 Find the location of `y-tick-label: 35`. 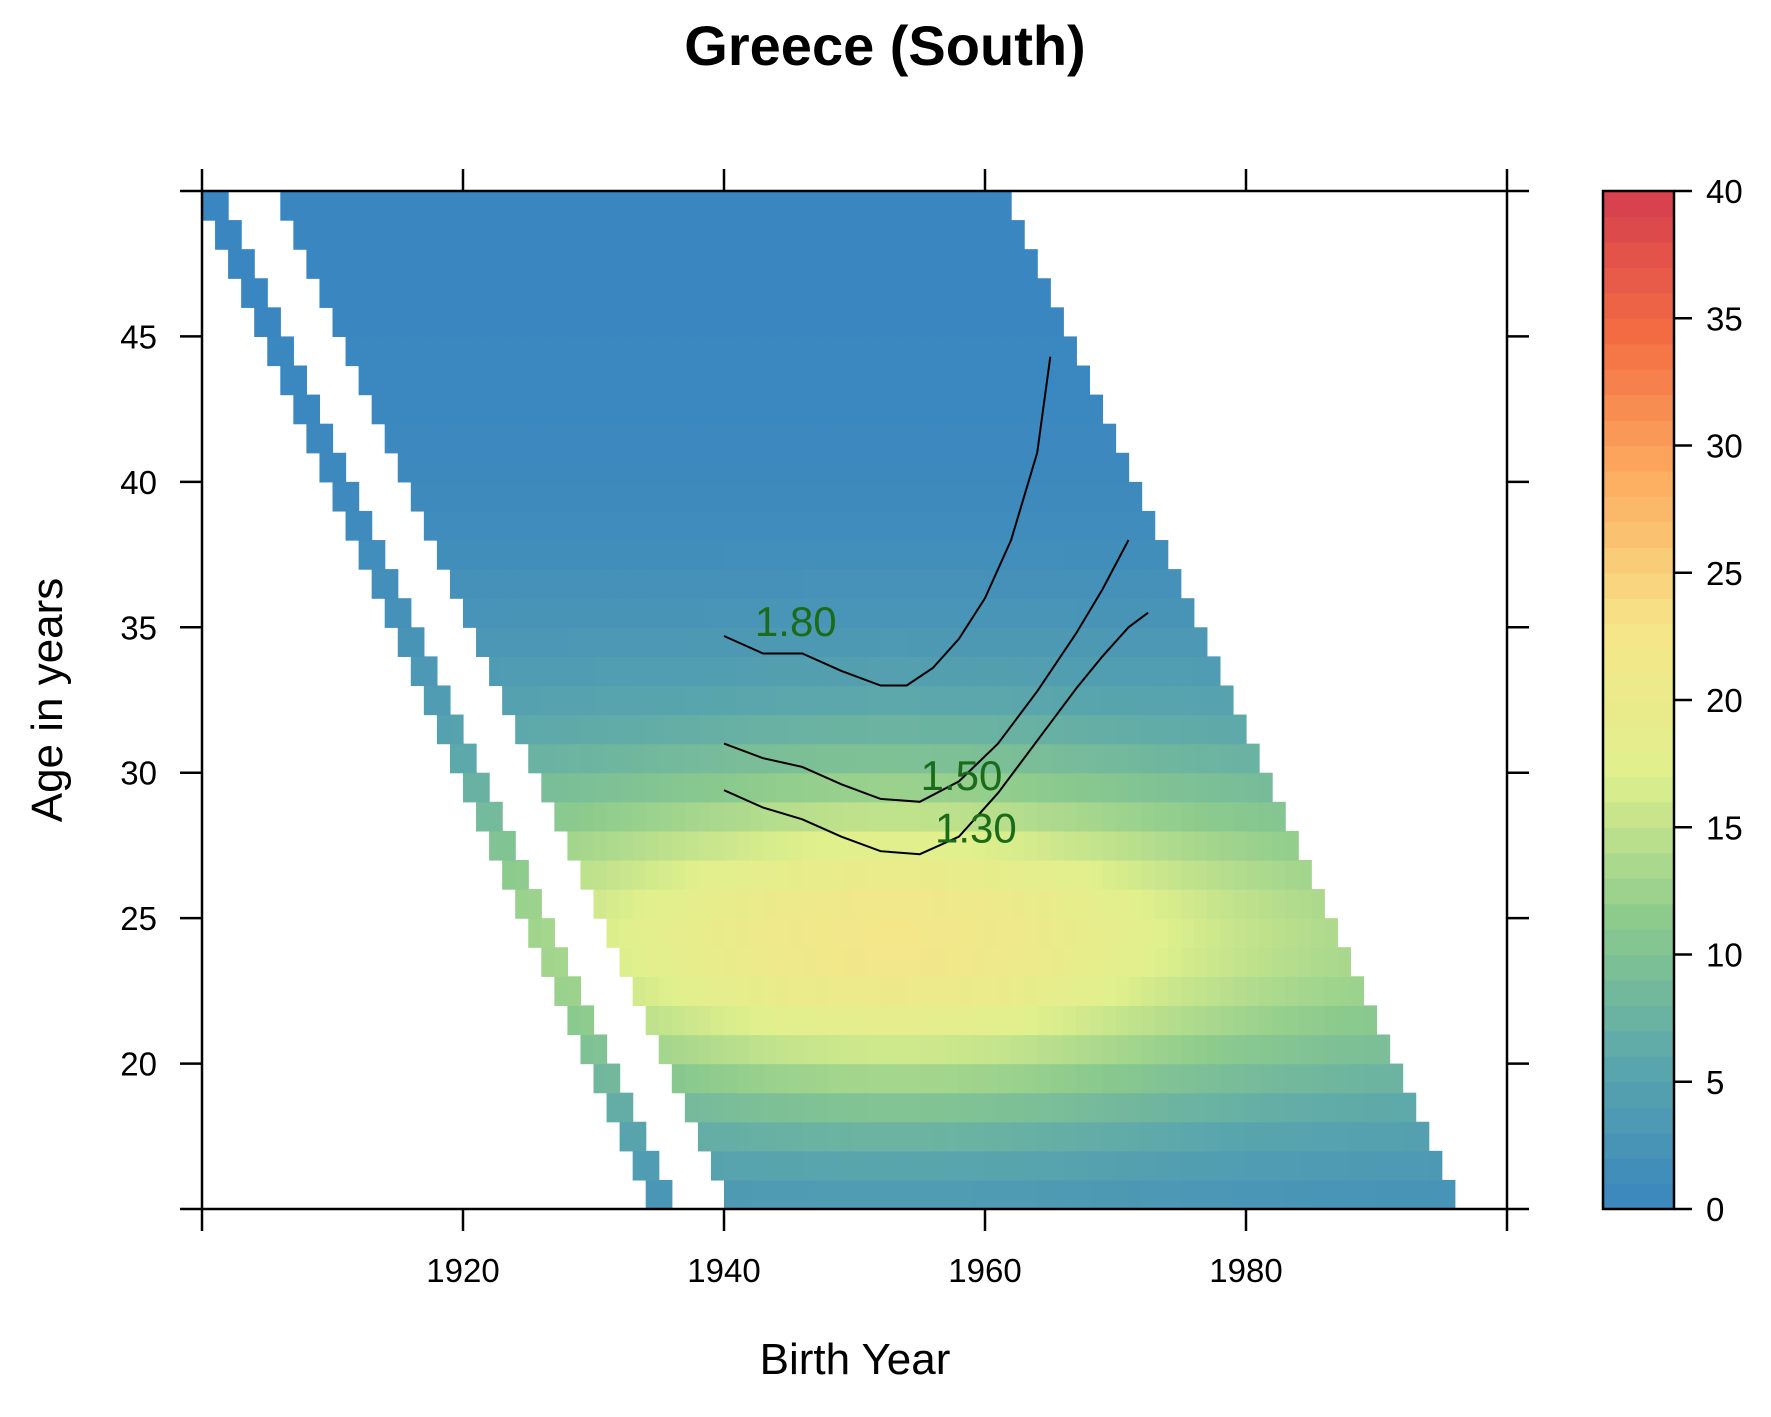

y-tick-label: 35 is located at coordinates (138, 627).